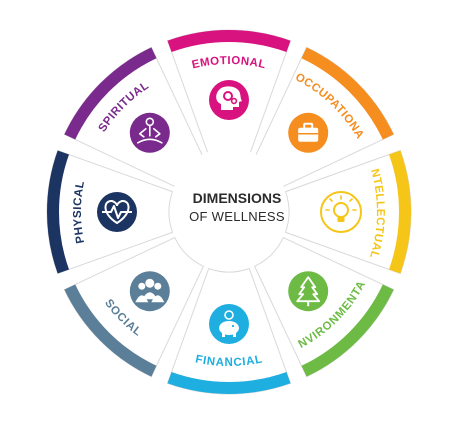 This screenshot has height=428, width=455. I want to click on heart-pulse-icon, so click(117, 212).